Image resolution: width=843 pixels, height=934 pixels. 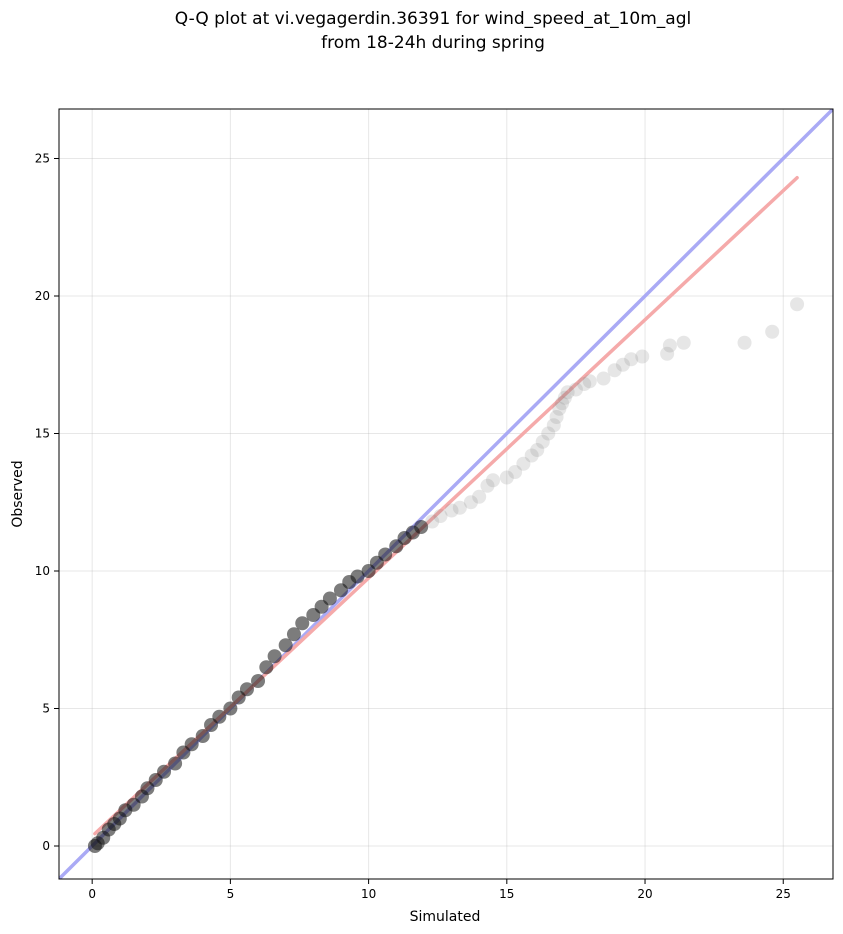 What do you see at coordinates (231, 894) in the screenshot?
I see `x-tick-label: 5` at bounding box center [231, 894].